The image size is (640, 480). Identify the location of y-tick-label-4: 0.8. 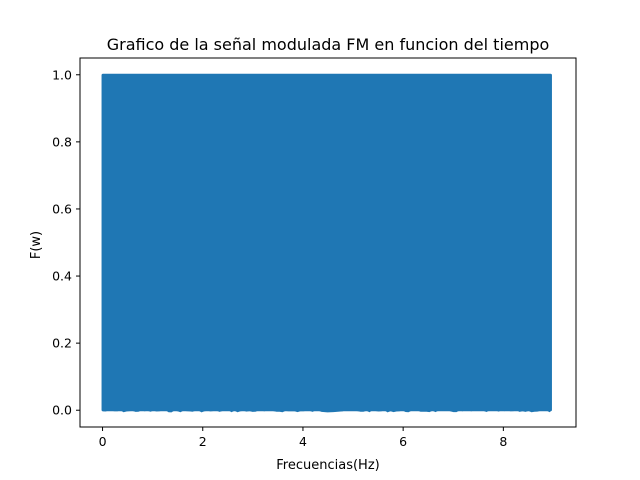
(62, 141).